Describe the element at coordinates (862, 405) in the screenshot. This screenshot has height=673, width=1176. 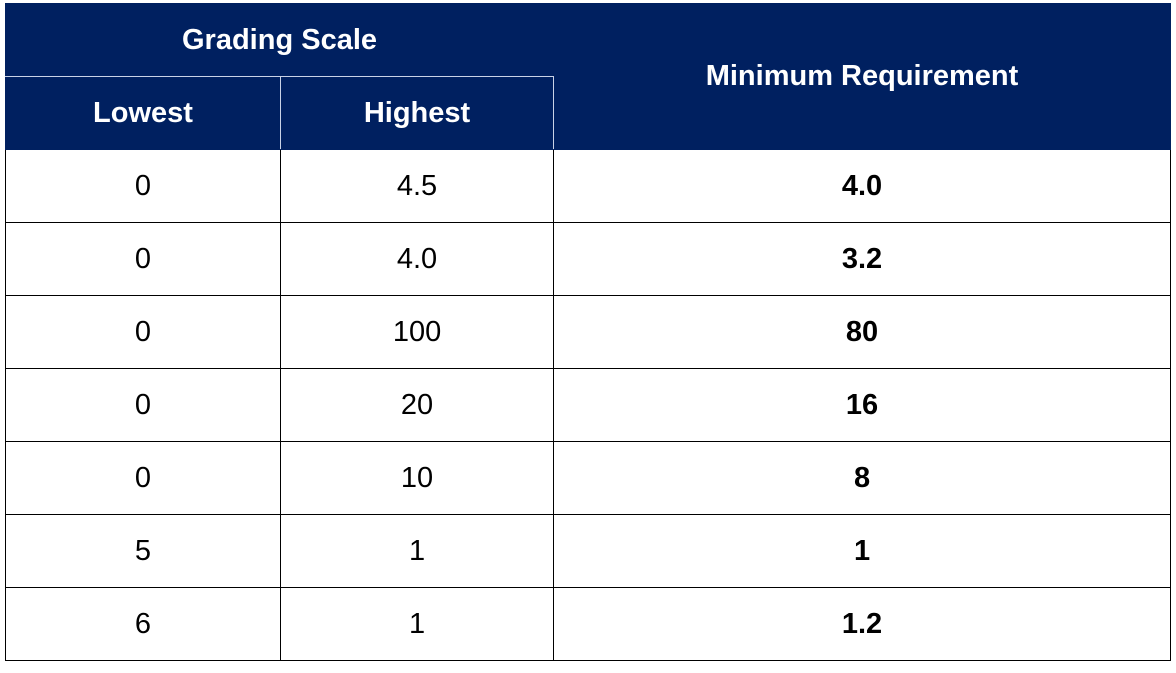
I see `requirement-cell: 16` at that location.